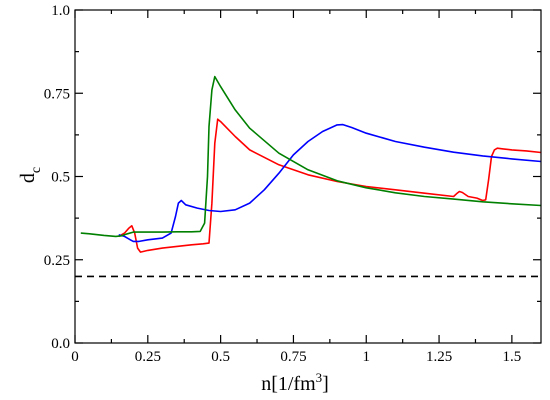  Describe the element at coordinates (288, 384) in the screenshot. I see `x-axis-title-main: n[1/fm` at that location.